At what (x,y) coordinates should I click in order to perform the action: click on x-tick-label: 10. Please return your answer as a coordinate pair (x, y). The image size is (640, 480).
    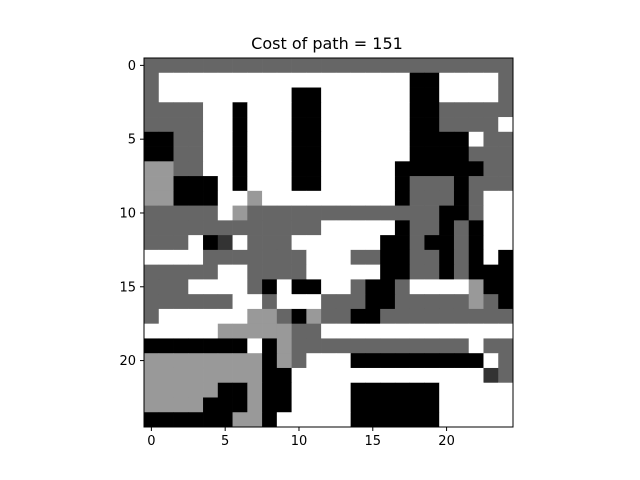
    Looking at the image, I should click on (299, 441).